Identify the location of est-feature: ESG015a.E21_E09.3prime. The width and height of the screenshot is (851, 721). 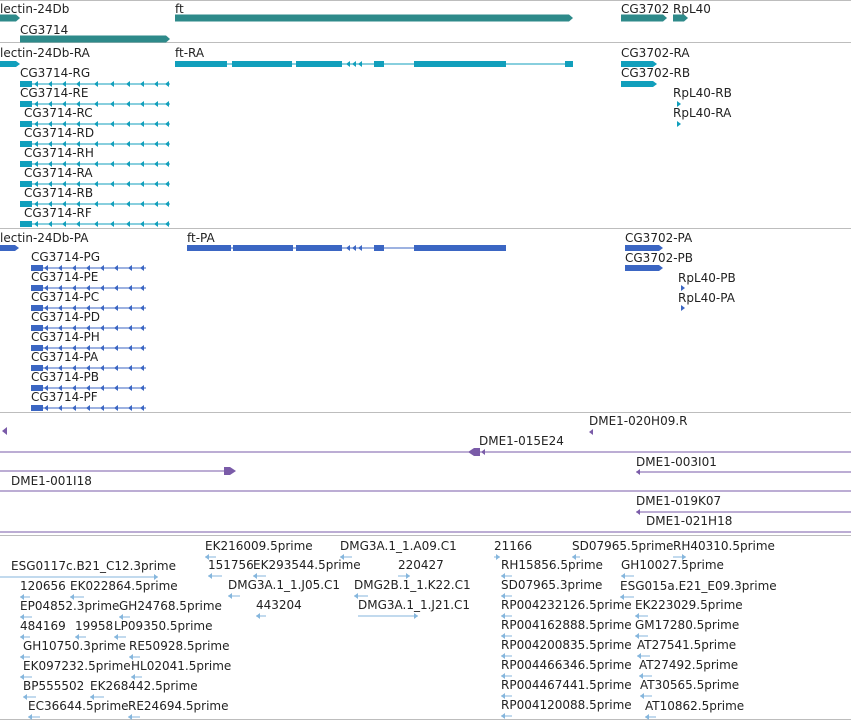
(698, 589).